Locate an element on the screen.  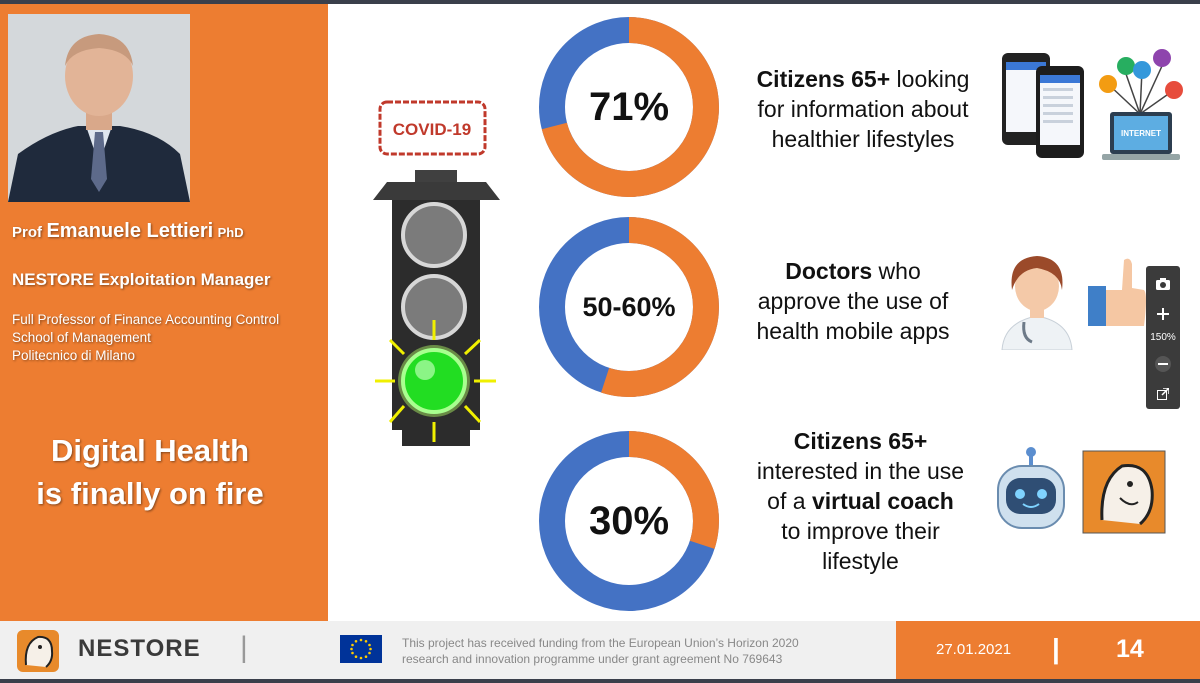
stat-line: health mobile apps is located at coordinates (853, 331).